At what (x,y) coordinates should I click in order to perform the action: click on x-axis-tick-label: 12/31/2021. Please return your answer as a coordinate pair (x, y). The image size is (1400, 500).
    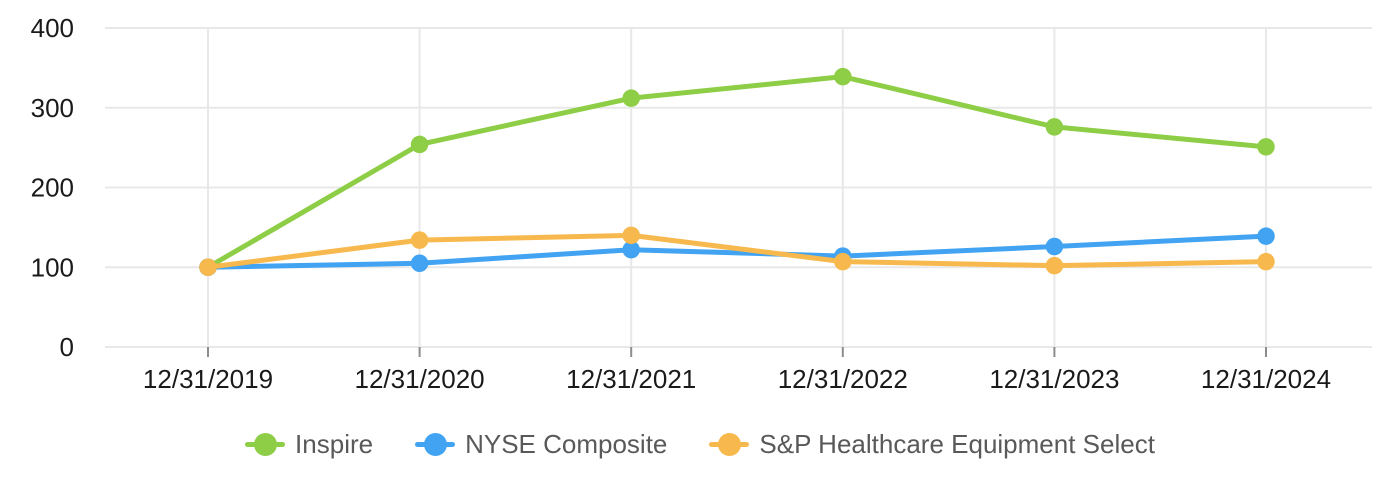
    Looking at the image, I should click on (631, 379).